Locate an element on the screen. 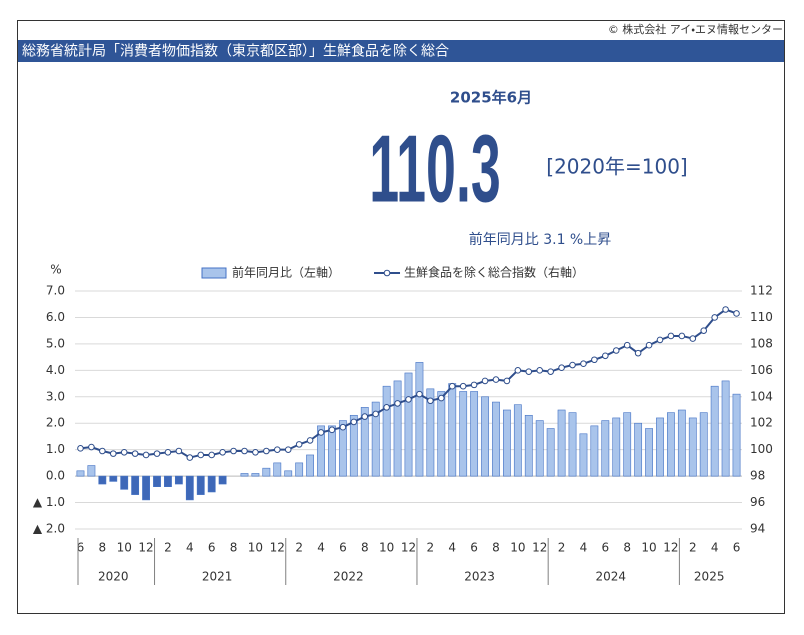  legend-label: 前年同月比（左軸） is located at coordinates (286, 272).